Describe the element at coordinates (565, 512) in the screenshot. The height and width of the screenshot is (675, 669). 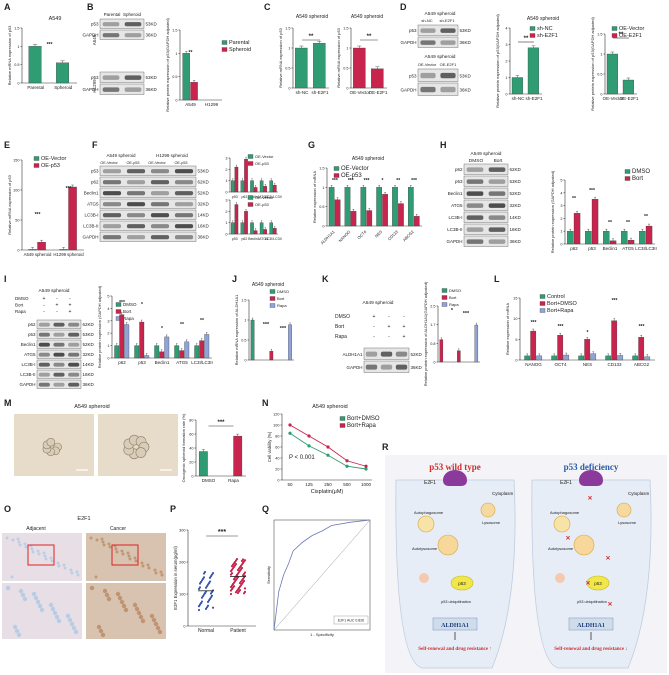
I see `schematic-label: Autophagosome` at that location.